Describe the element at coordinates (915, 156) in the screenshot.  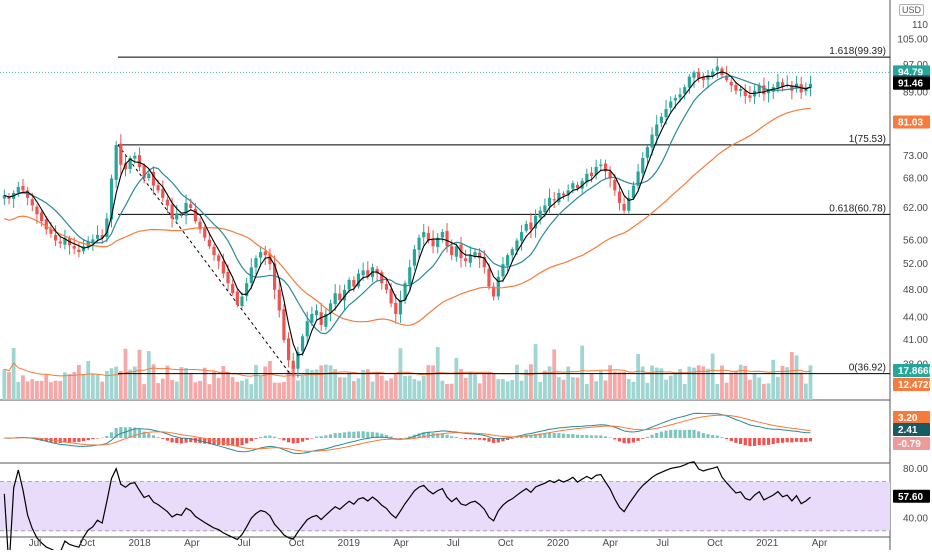
I see `price-tick: 73.00` at that location.